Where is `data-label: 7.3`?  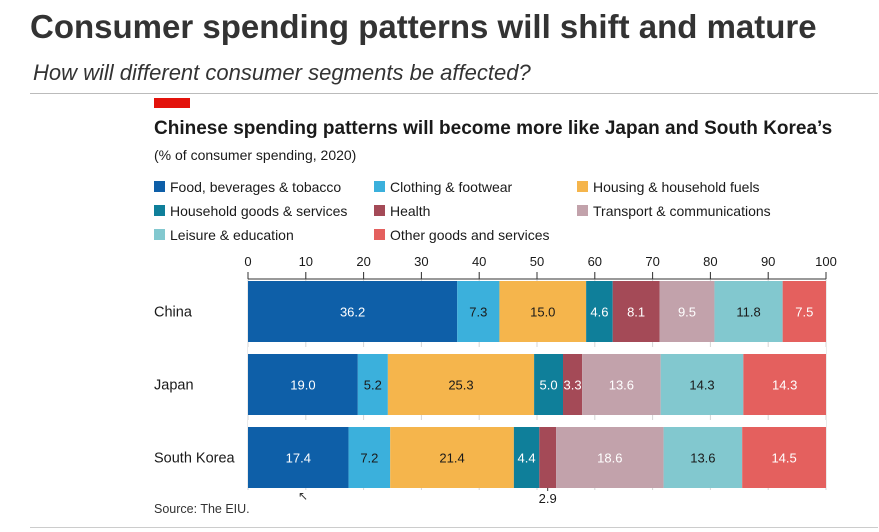 data-label: 7.3 is located at coordinates (478, 312).